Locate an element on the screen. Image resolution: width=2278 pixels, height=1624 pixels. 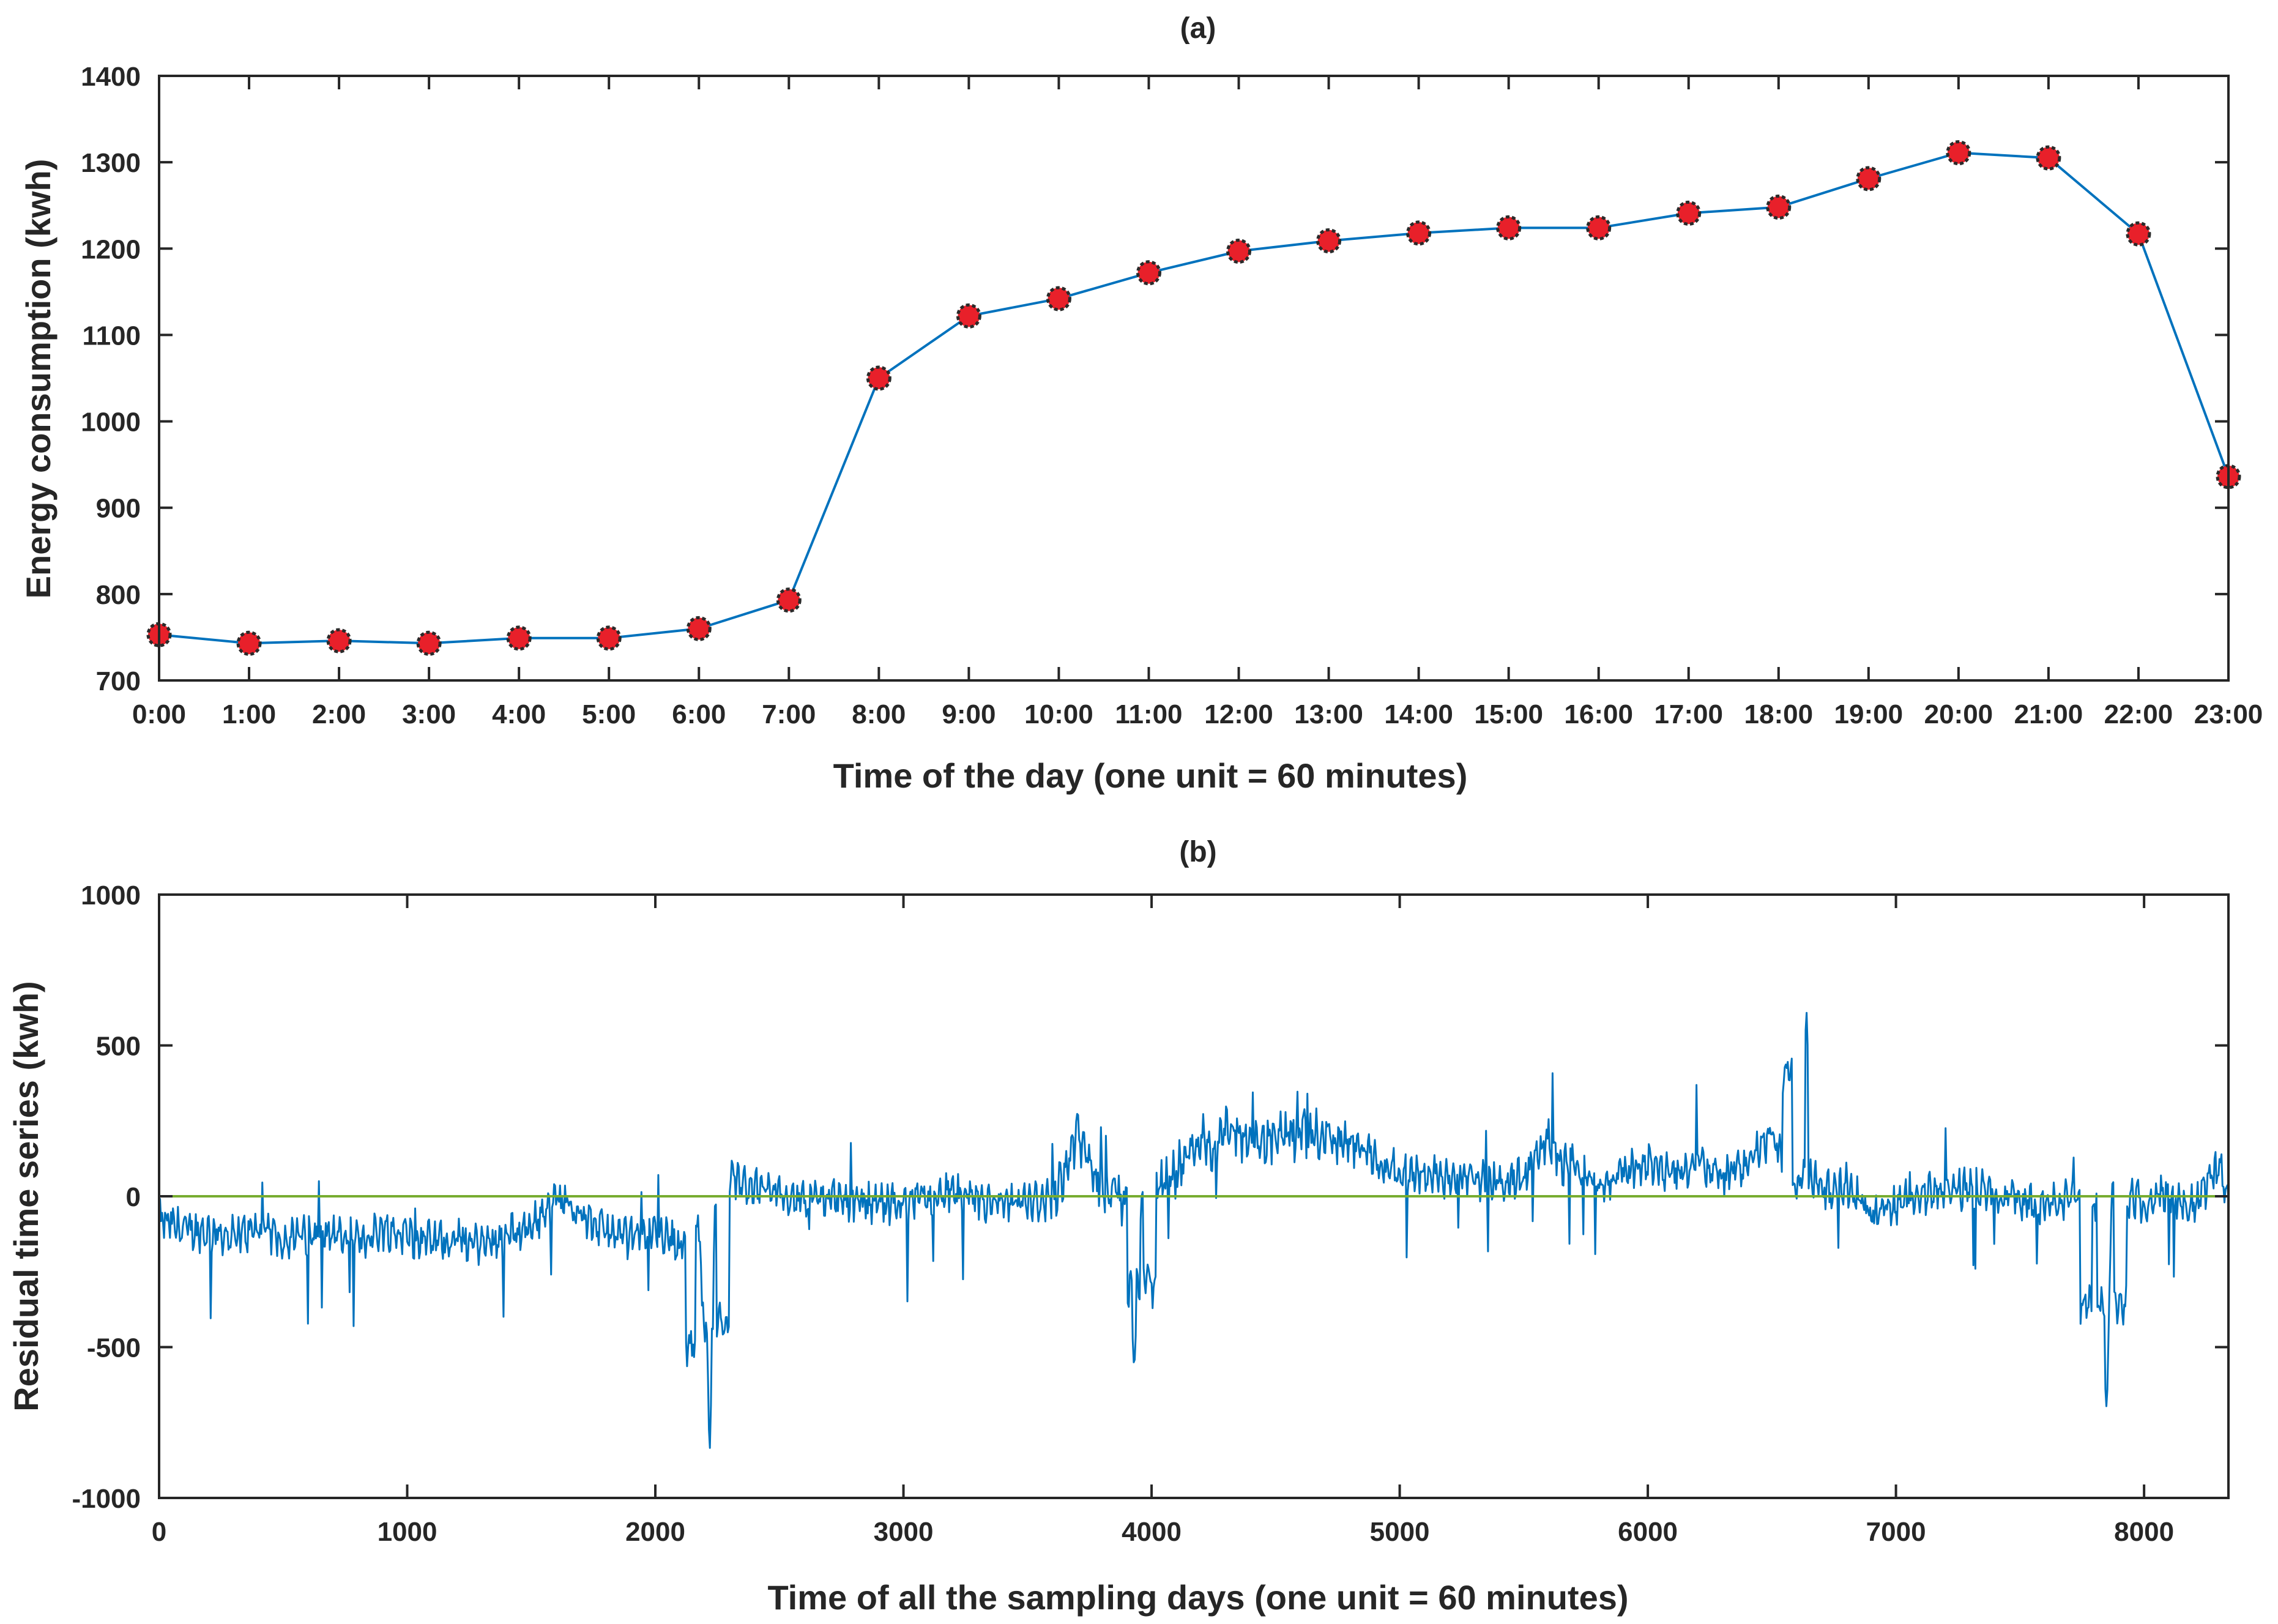
panel-a-xtick-label: 10:00 is located at coordinates (1058, 714).